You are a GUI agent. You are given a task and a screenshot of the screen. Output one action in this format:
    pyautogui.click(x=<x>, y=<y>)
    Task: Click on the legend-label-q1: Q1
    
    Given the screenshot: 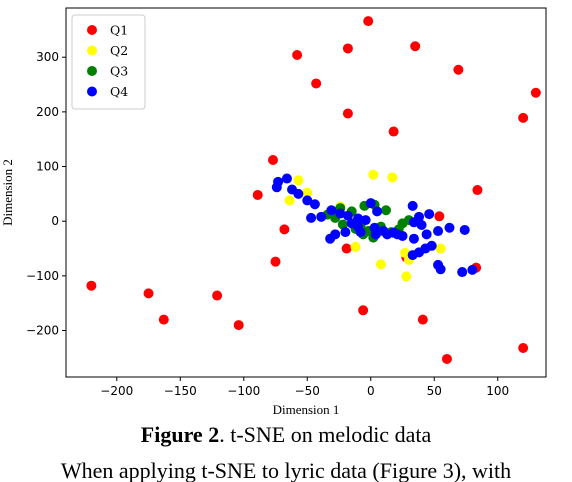 What is the action you would take?
    pyautogui.click(x=119, y=30)
    